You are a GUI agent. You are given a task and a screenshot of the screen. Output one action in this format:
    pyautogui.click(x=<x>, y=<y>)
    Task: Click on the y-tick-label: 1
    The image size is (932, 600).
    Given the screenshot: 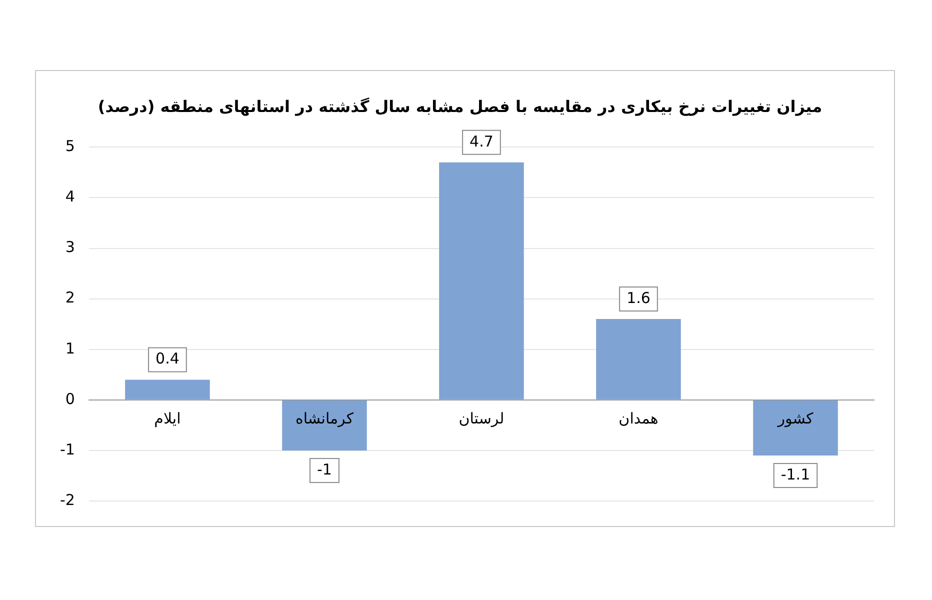 What is the action you would take?
    pyautogui.click(x=70, y=348)
    